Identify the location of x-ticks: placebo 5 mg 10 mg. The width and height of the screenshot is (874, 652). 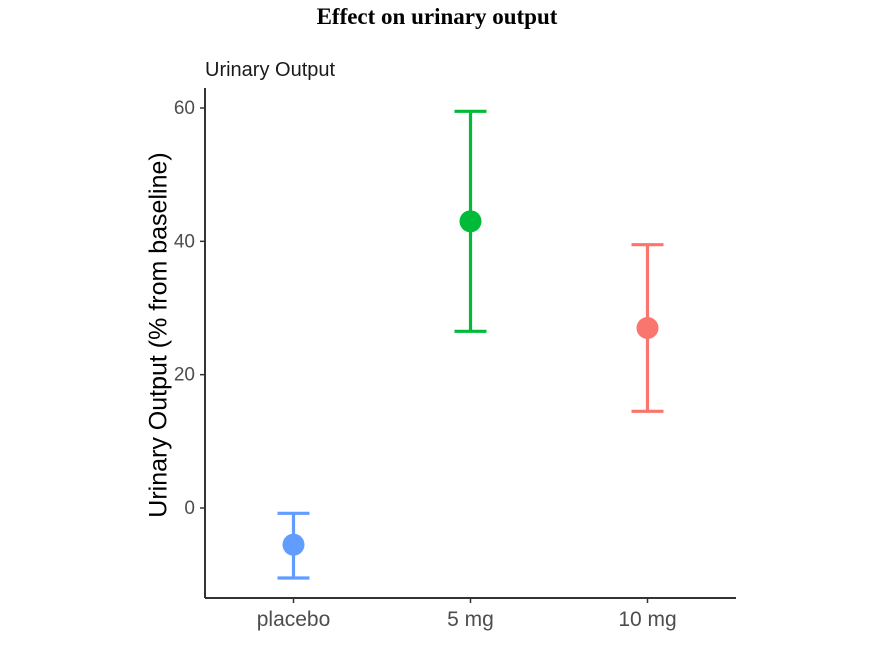
(467, 614).